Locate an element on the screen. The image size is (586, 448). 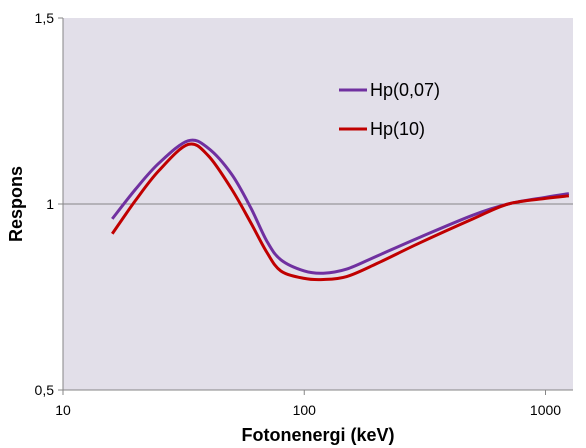
y-tick-label: 0,5 is located at coordinates (45, 390).